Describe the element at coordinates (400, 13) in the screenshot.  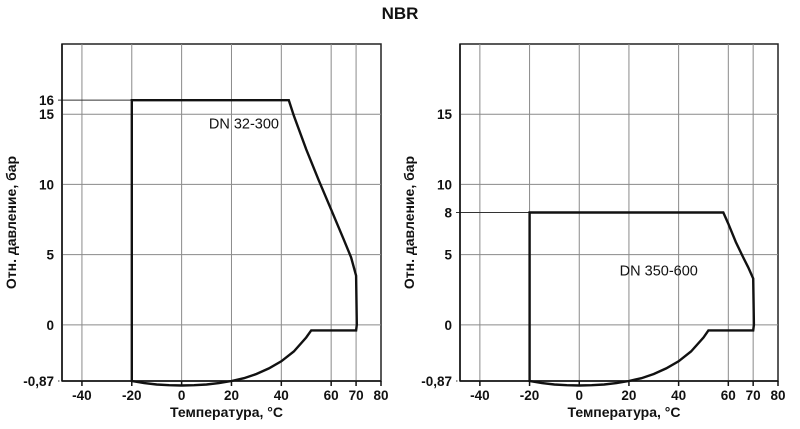
I see `figure-title: NBR` at that location.